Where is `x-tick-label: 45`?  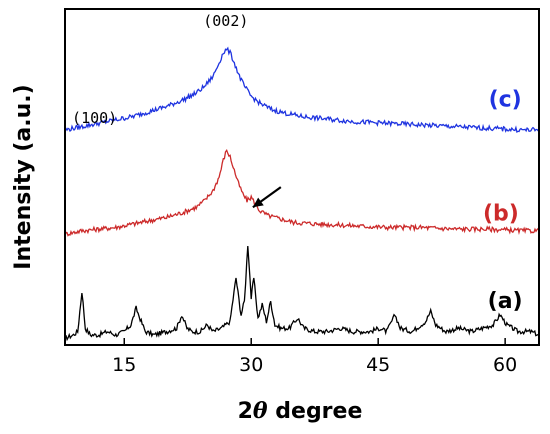 x-tick-label: 45 is located at coordinates (378, 365).